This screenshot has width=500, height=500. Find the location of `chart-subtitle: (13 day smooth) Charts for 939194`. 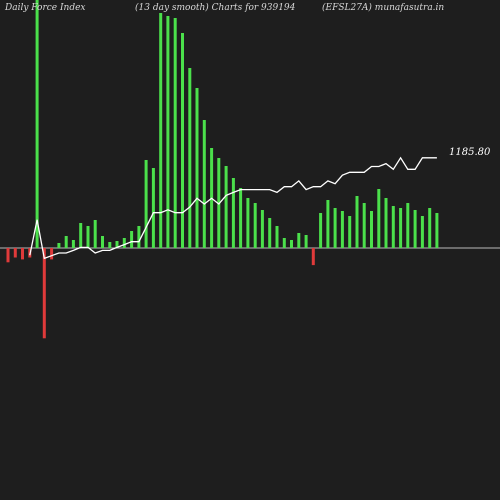

chart-subtitle: (13 day smooth) Charts for 939194 is located at coordinates (215, 8).